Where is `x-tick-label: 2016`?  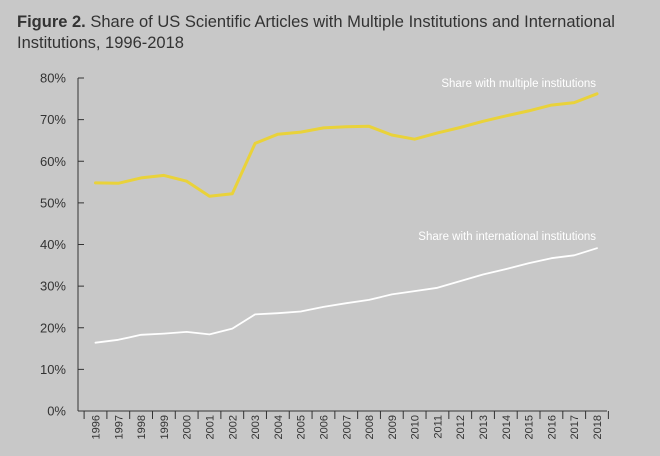 x-tick-label: 2016 is located at coordinates (552, 427).